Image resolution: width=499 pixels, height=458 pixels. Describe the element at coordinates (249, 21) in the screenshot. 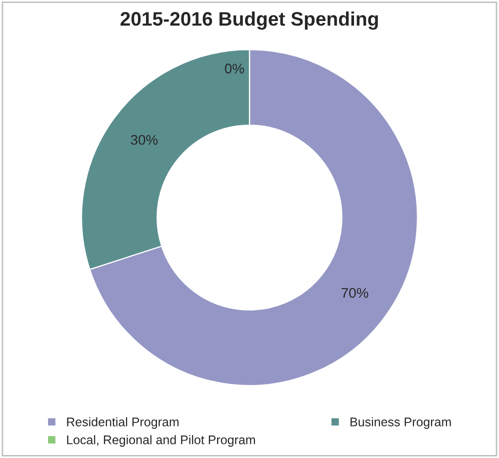

I see `chart-title: 2015-2016 Budget Spending` at that location.